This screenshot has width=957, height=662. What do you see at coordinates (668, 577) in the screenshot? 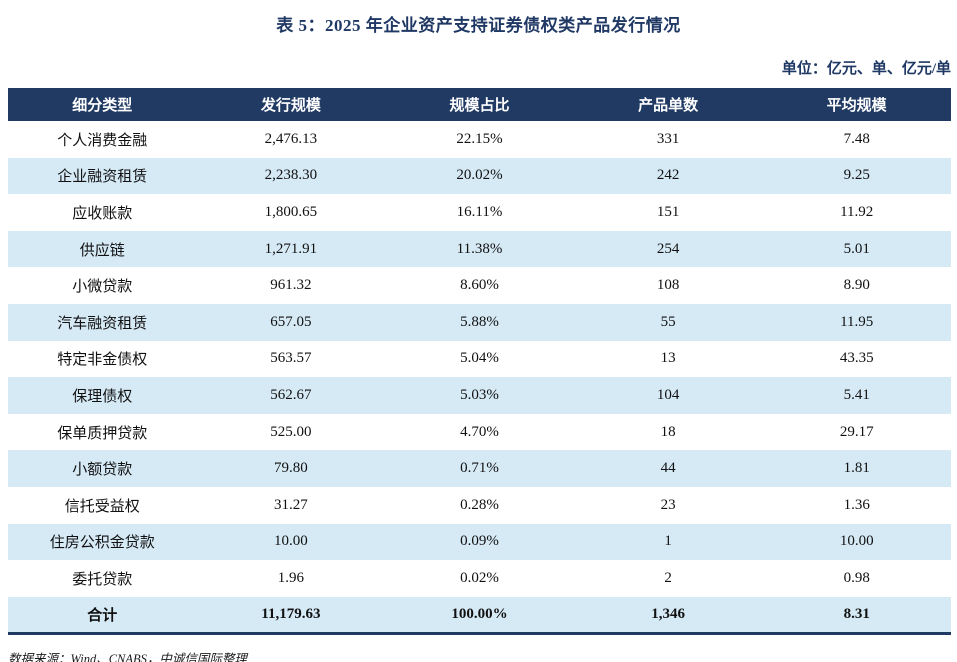
I see `value-cell: 2` at bounding box center [668, 577].